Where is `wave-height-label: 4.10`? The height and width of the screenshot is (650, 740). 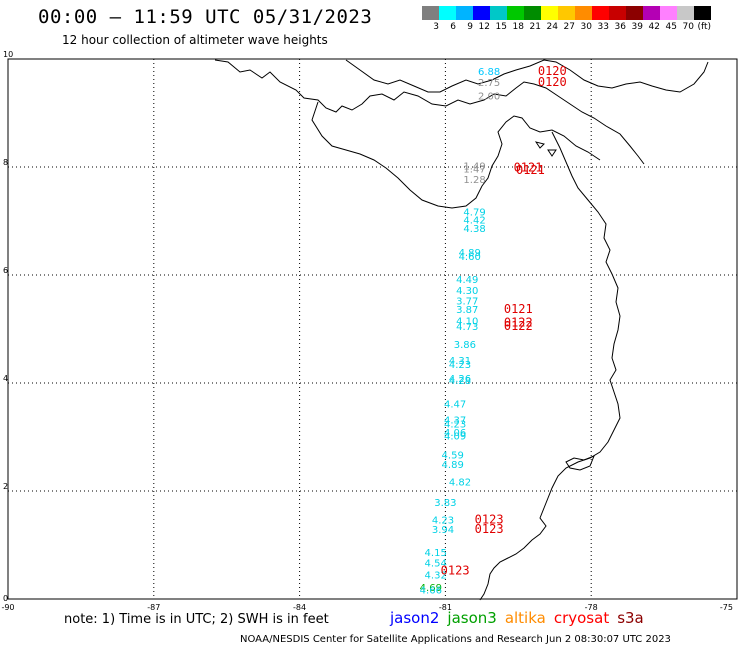
wave-height-label: 4.10 is located at coordinates (467, 322).